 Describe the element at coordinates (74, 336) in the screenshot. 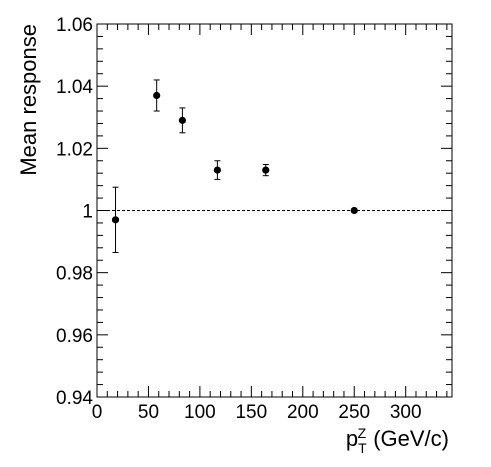

I see `y-tick-label: 0.96` at that location.